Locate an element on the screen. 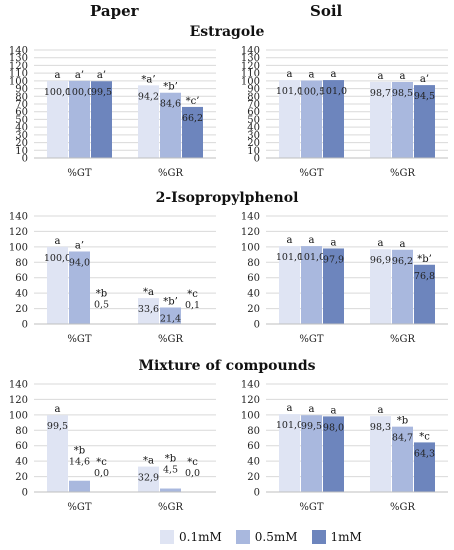  bar-value-label: 4,5 is located at coordinates (170, 470).